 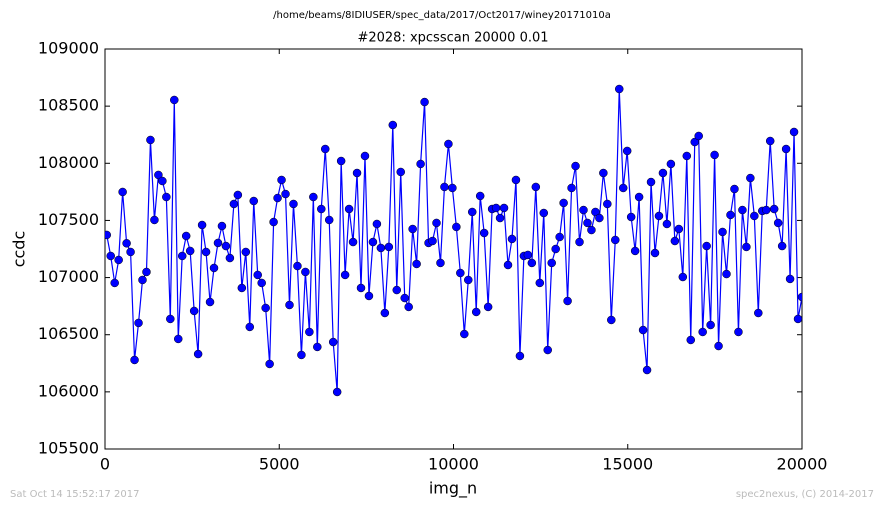 I want to click on x-tick-label: 15000, so click(x=627, y=464).